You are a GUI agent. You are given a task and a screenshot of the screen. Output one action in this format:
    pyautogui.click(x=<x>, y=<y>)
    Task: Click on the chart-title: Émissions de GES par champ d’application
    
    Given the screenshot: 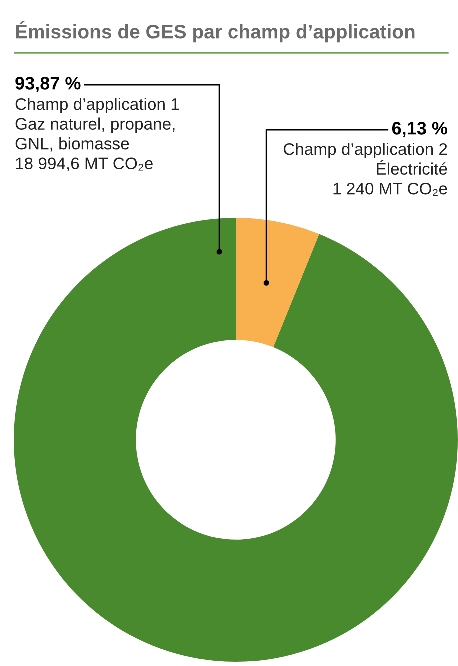 What is the action you would take?
    pyautogui.click(x=215, y=32)
    